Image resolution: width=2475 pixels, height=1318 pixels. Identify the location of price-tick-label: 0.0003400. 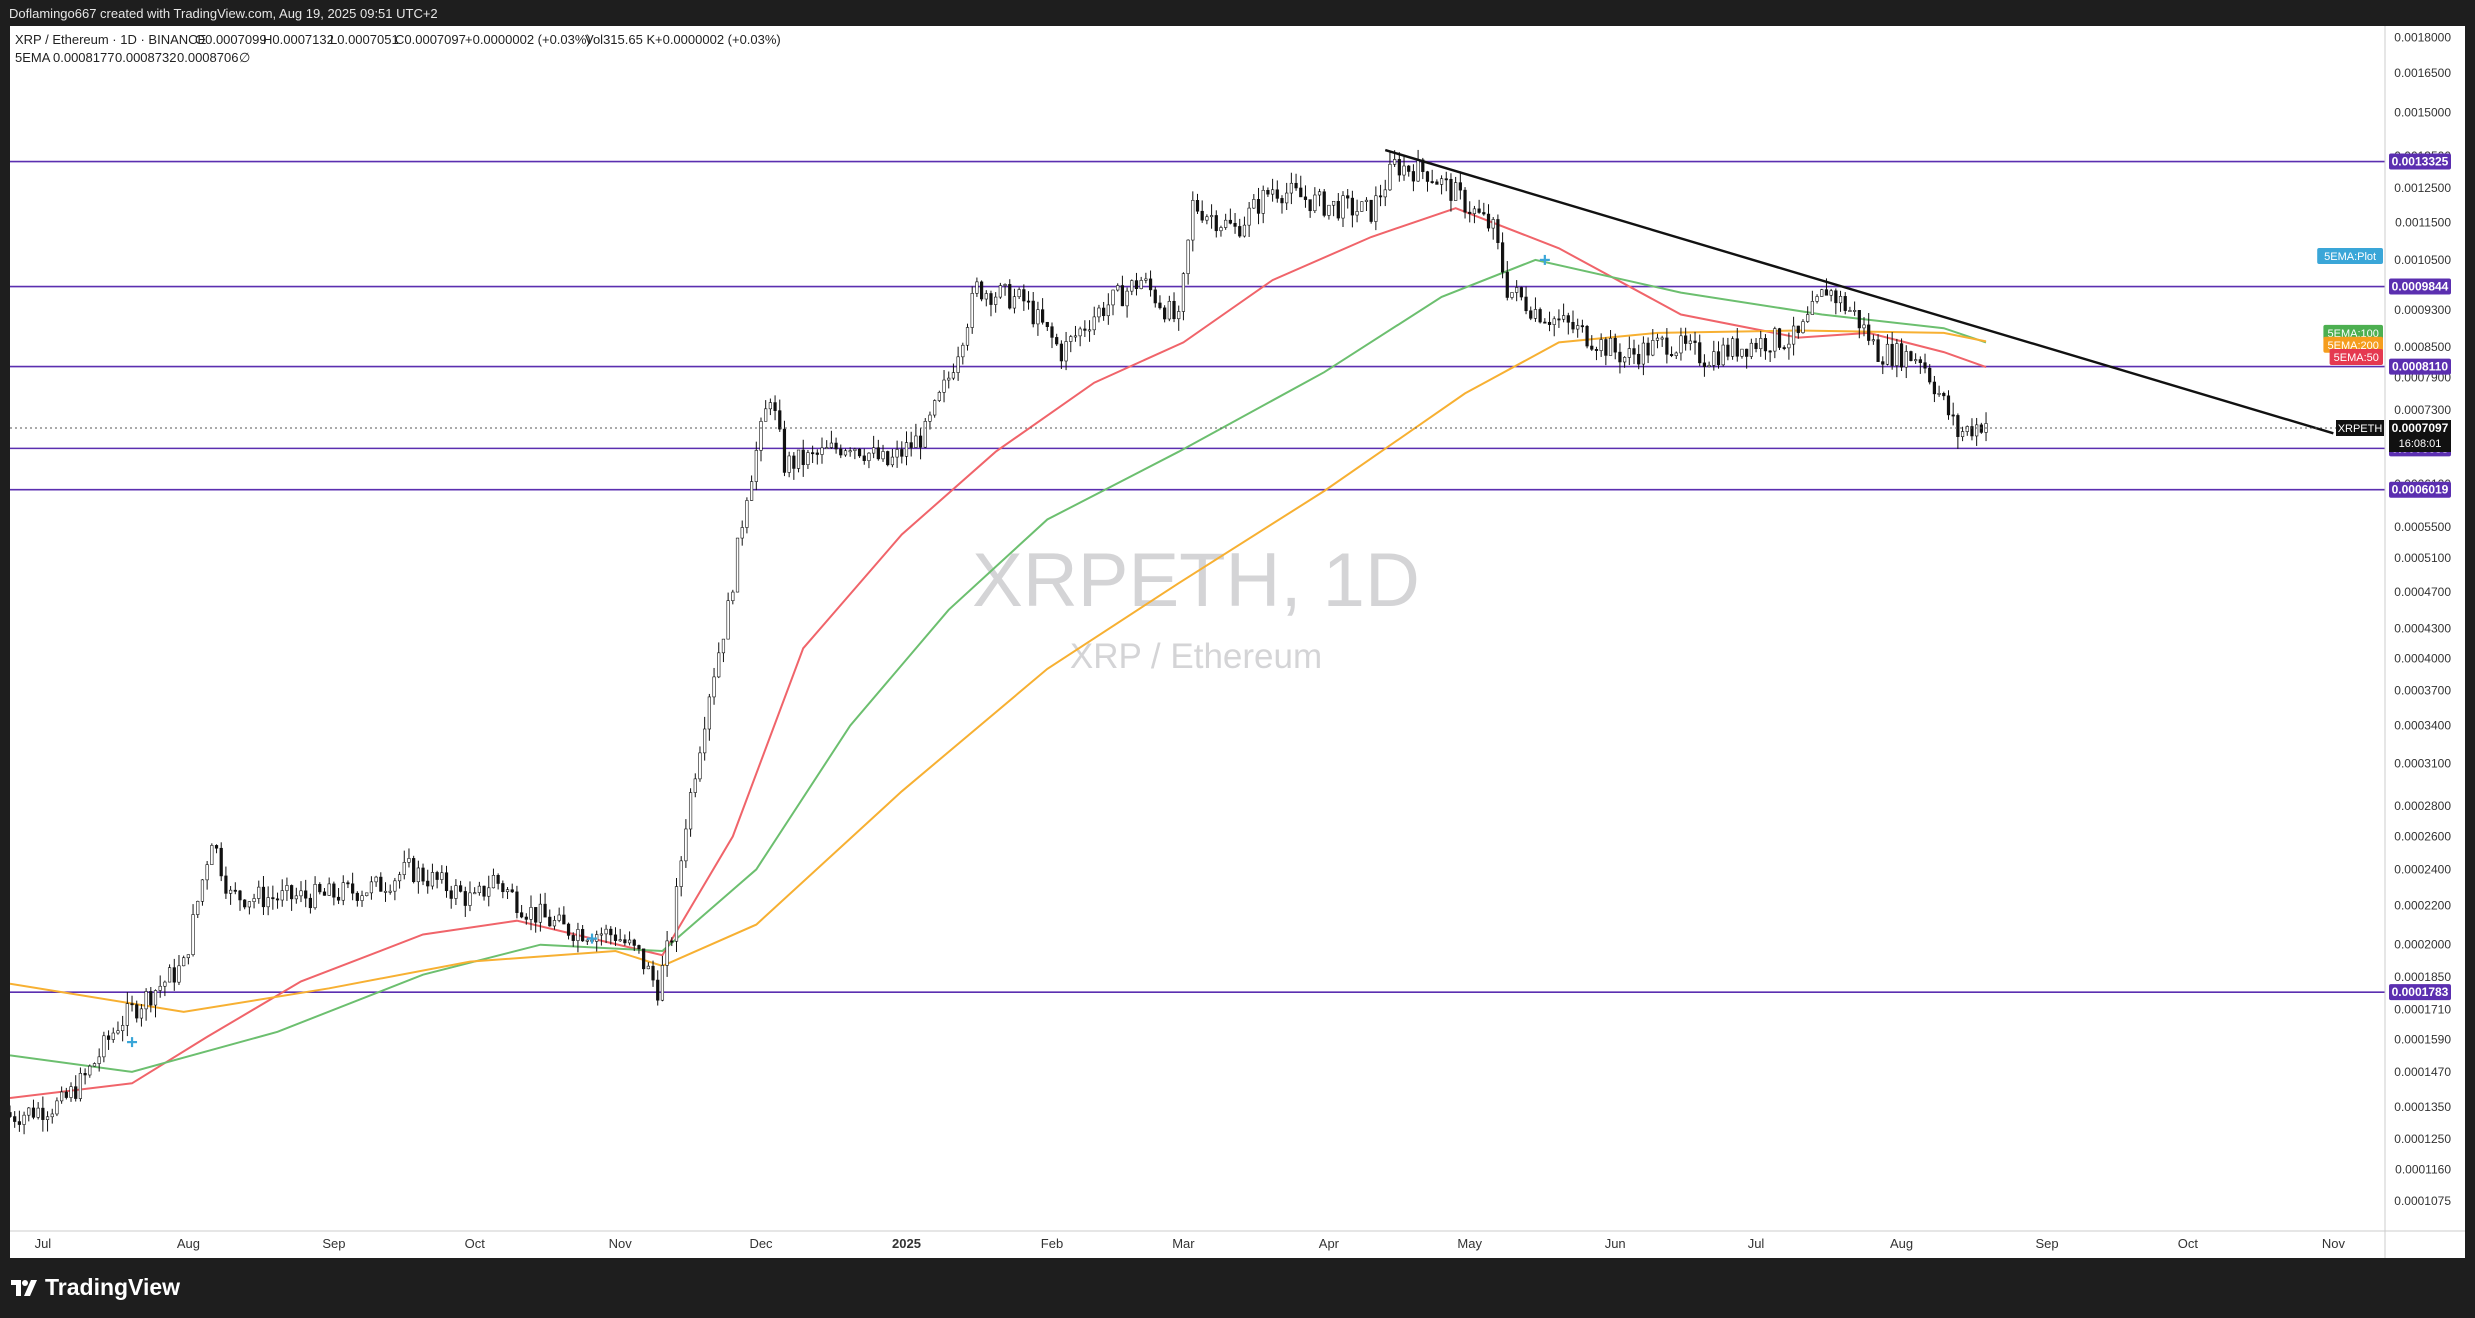
(2422, 726).